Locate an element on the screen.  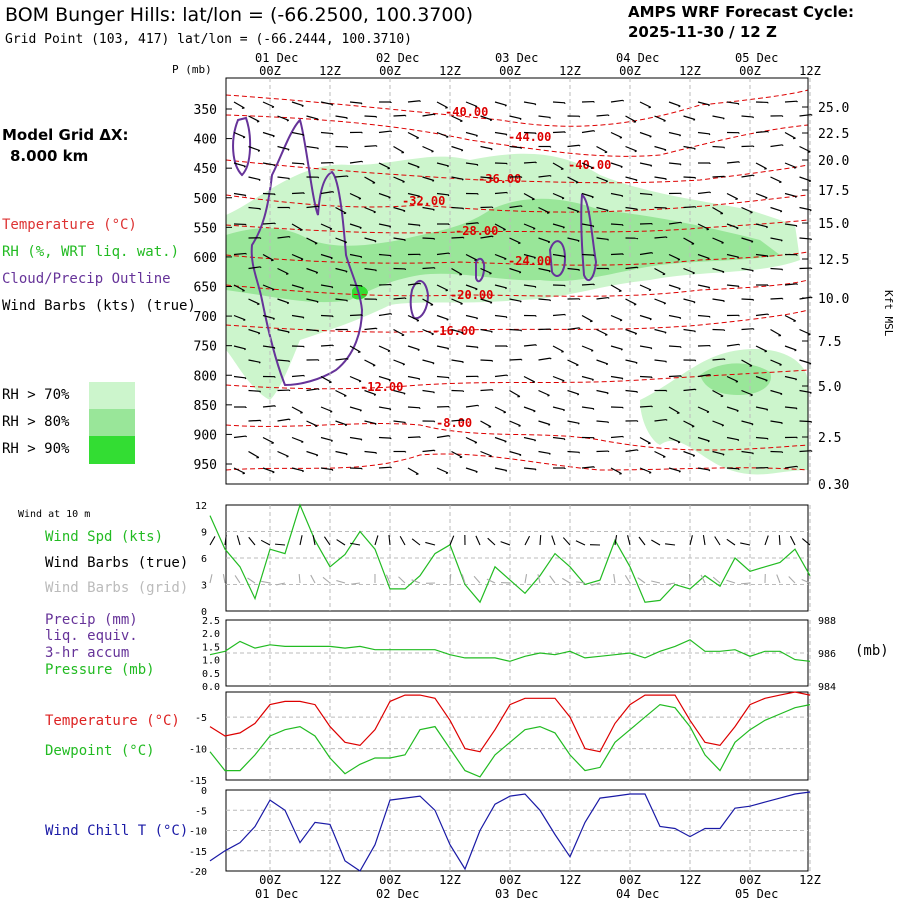
temperature-contour-label: -28.00 is located at coordinates (476, 231).